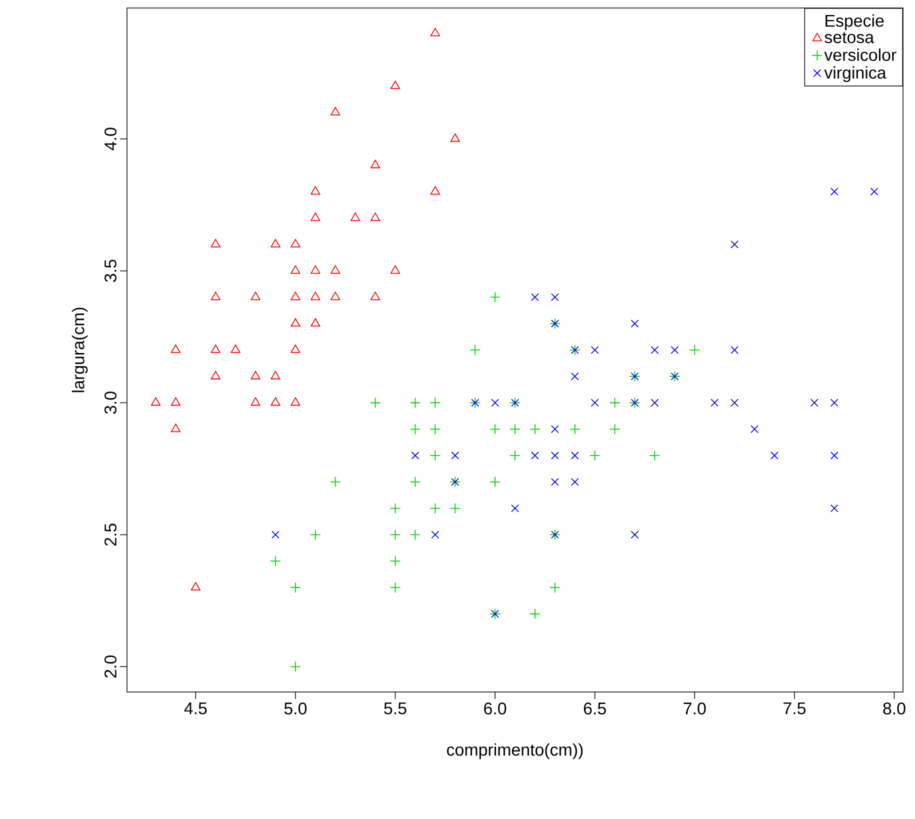 The image size is (915, 819). I want to click on legend-title: Especie, so click(855, 22).